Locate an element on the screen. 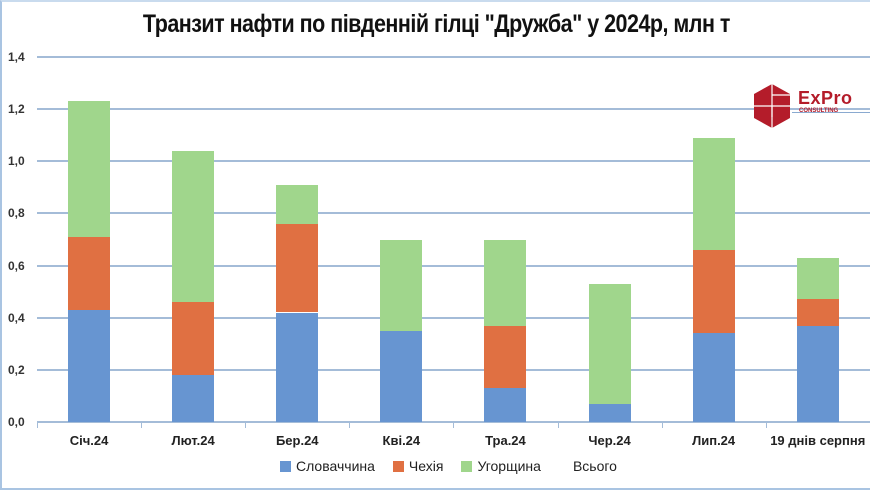  y-tick-label: 0,0 is located at coordinates (16, 422).